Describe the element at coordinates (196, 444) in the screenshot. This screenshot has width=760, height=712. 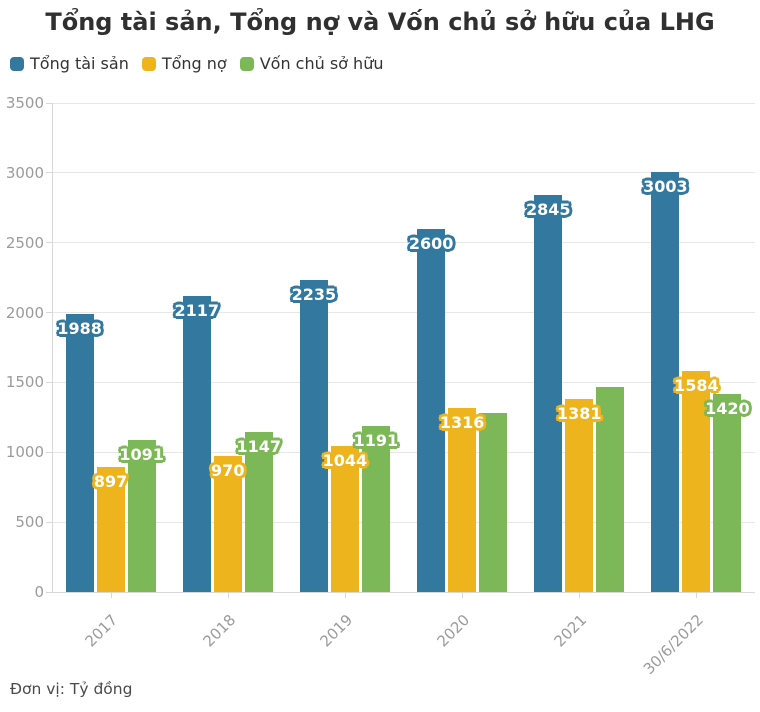
I see `bar-tong-tai-san-2018` at that location.